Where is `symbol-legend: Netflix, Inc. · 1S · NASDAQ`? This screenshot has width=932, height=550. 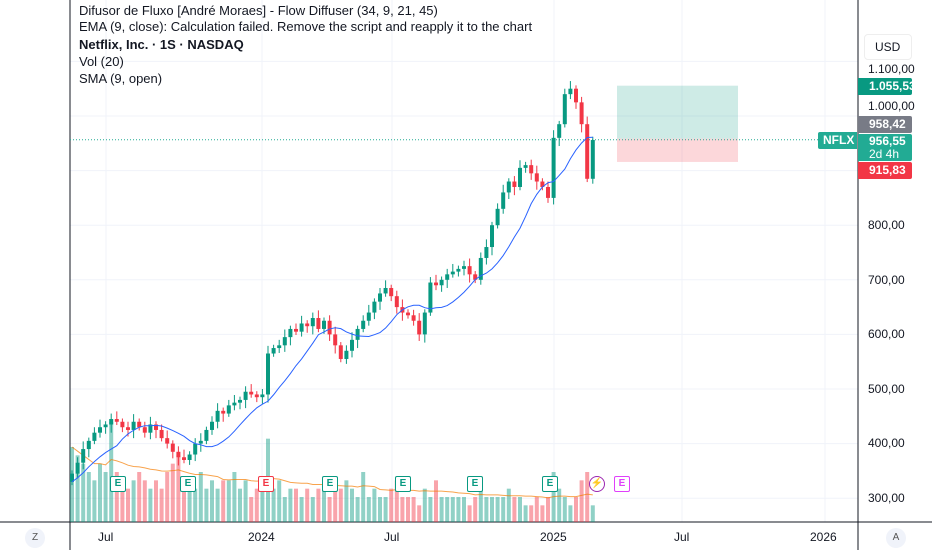 symbol-legend: Netflix, Inc. · 1S · NASDAQ is located at coordinates (161, 44).